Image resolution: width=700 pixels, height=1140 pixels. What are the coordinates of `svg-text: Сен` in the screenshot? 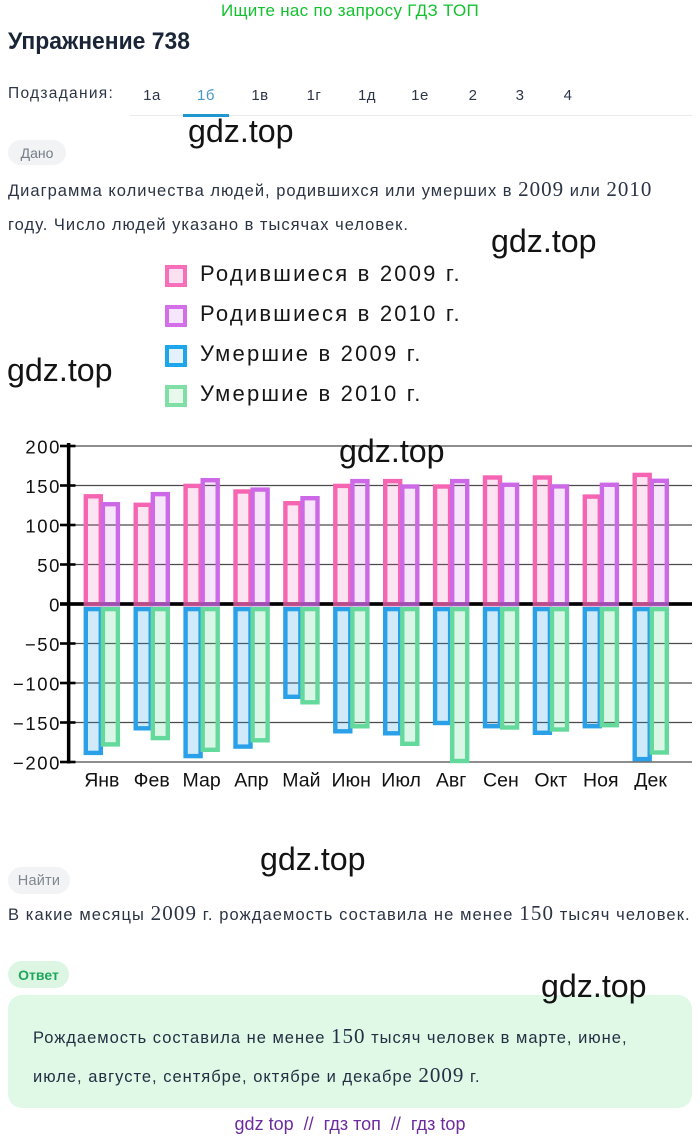 It's located at (501, 780).